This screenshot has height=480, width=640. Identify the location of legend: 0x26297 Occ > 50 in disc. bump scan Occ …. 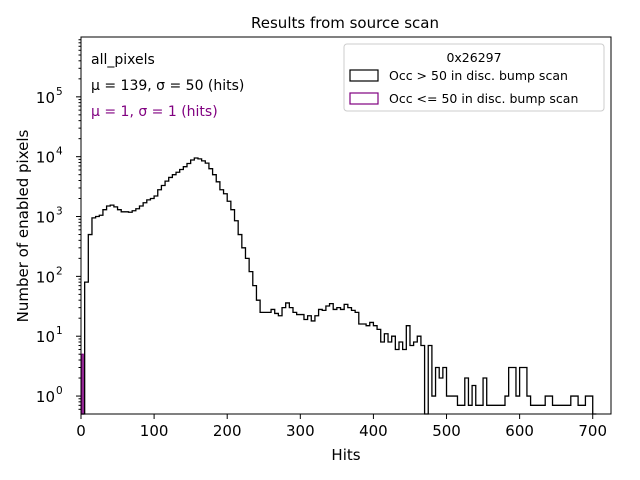
(474, 77).